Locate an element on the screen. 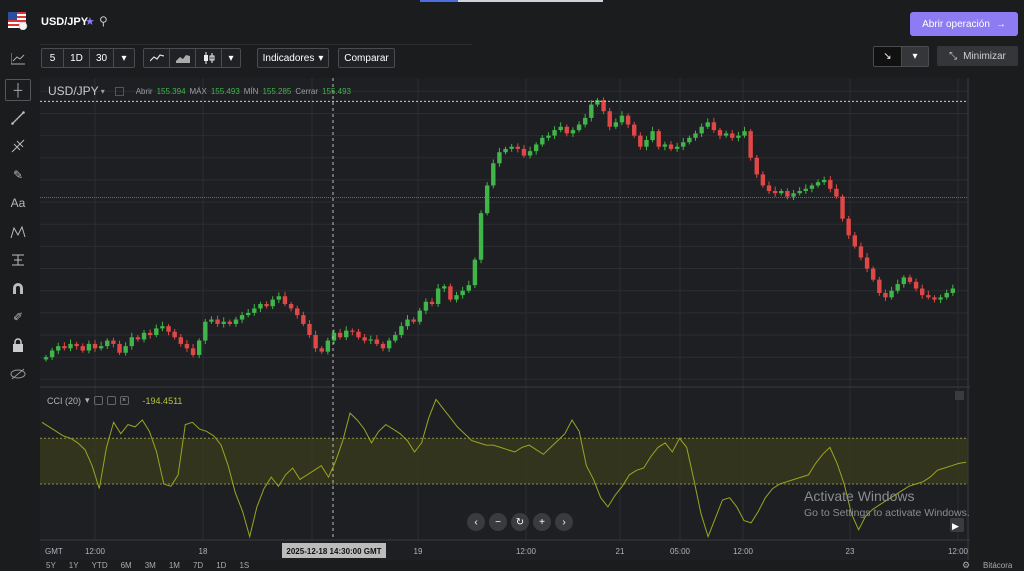 The width and height of the screenshot is (1024, 571). reset-icon: ↻ is located at coordinates (520, 522).